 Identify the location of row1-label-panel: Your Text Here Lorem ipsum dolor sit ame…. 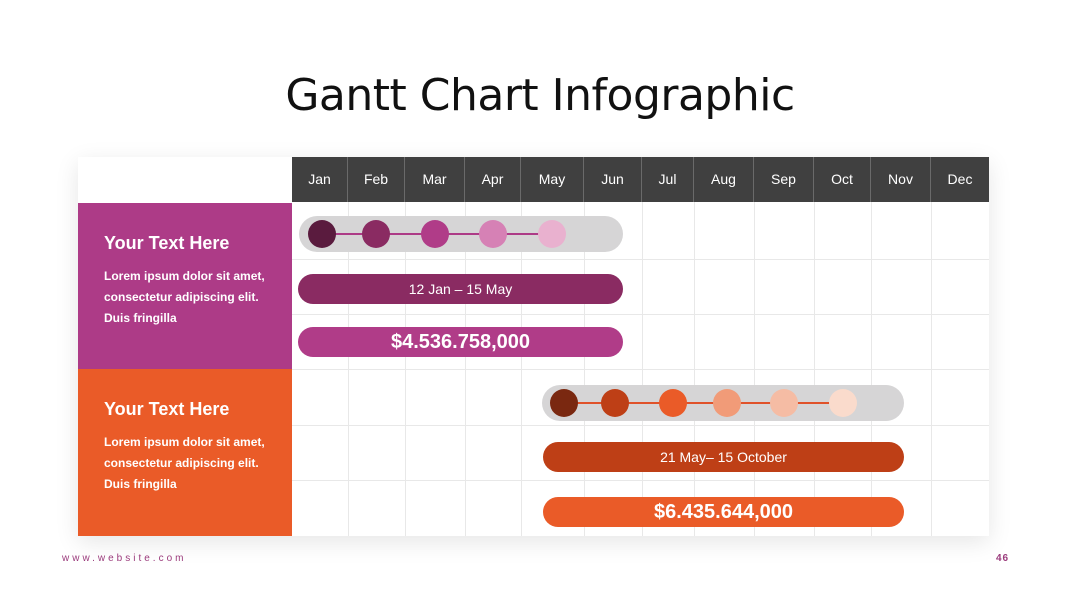
(185, 286).